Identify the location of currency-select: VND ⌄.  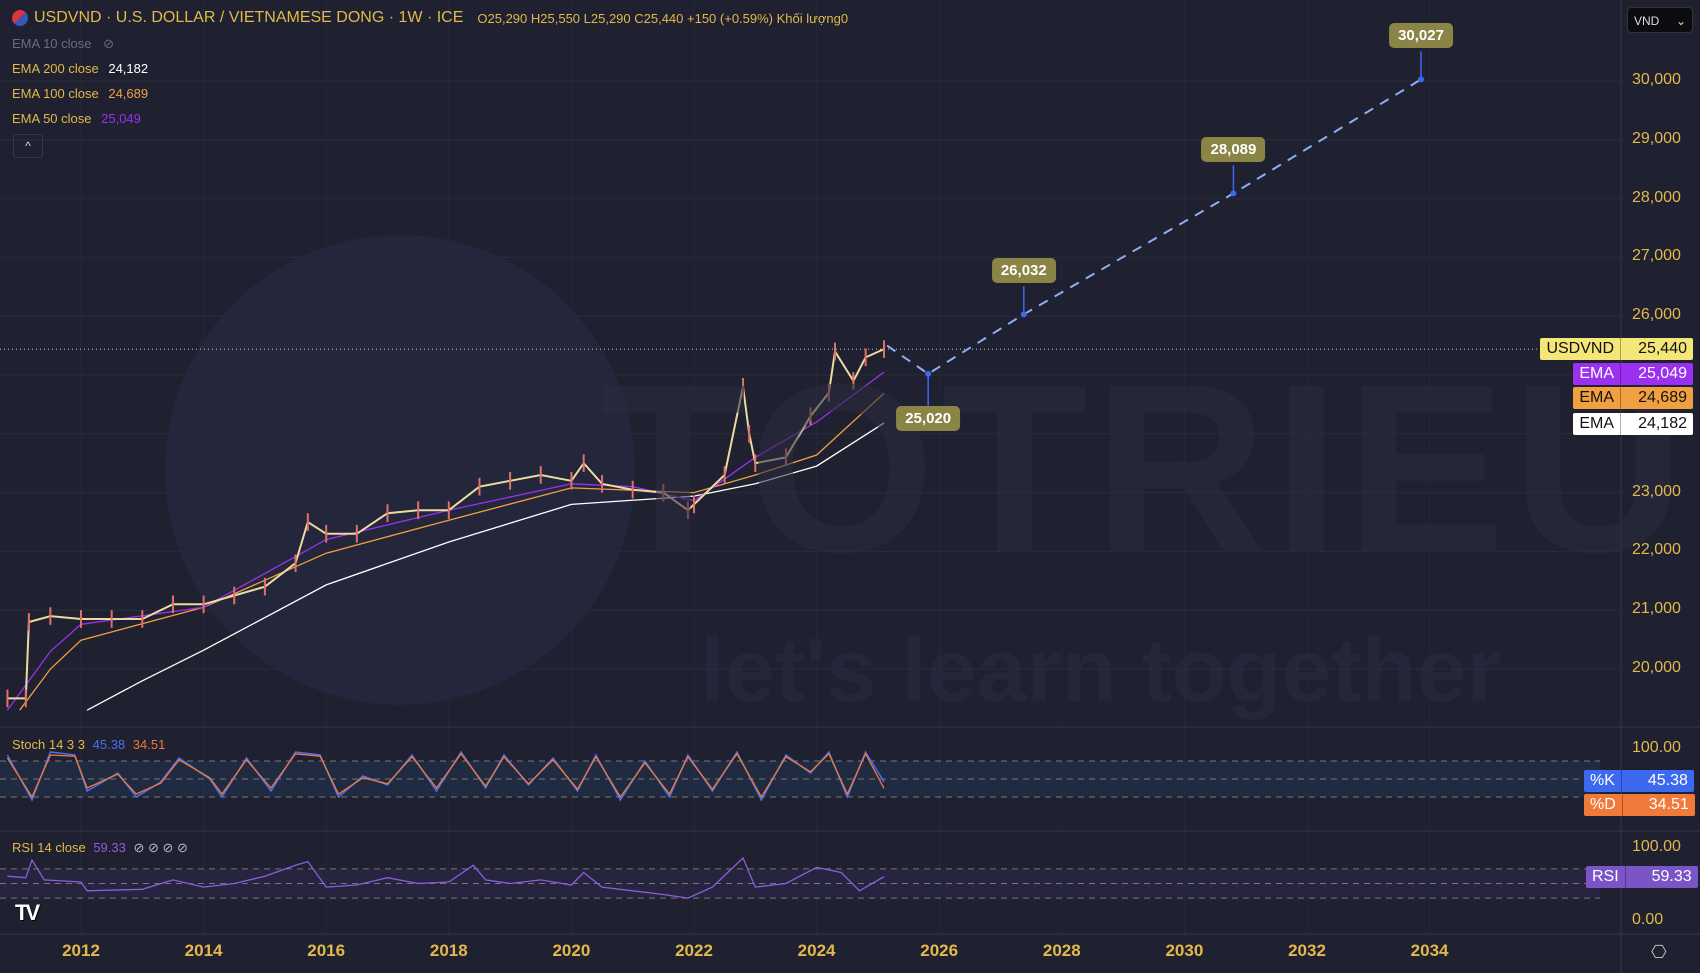
(1660, 20).